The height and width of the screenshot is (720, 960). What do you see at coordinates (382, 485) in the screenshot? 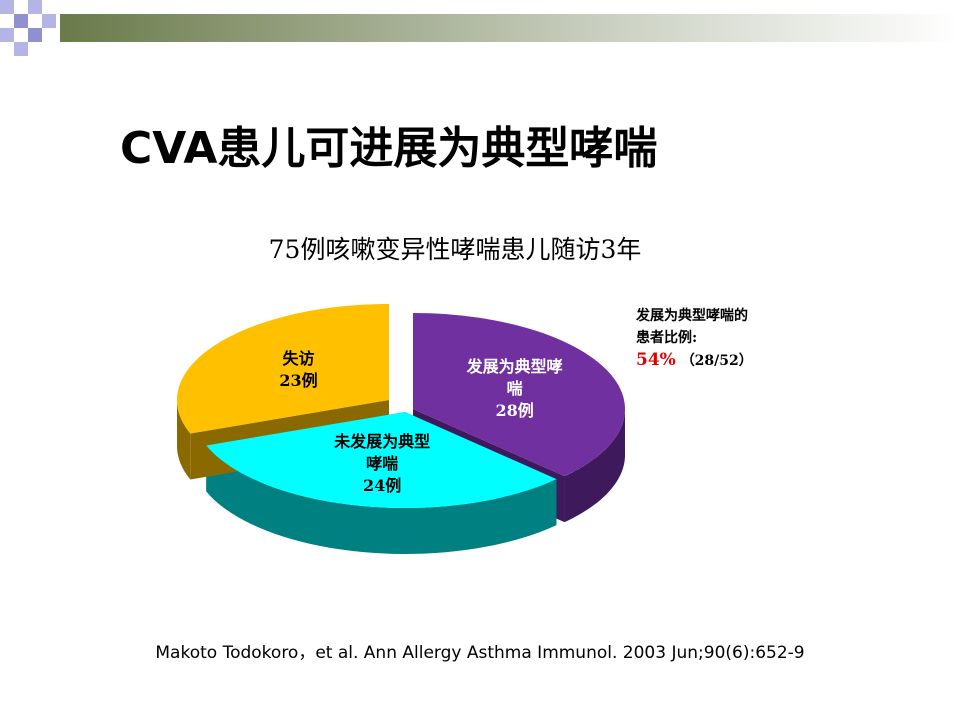
I see `value-label: 24例` at bounding box center [382, 485].